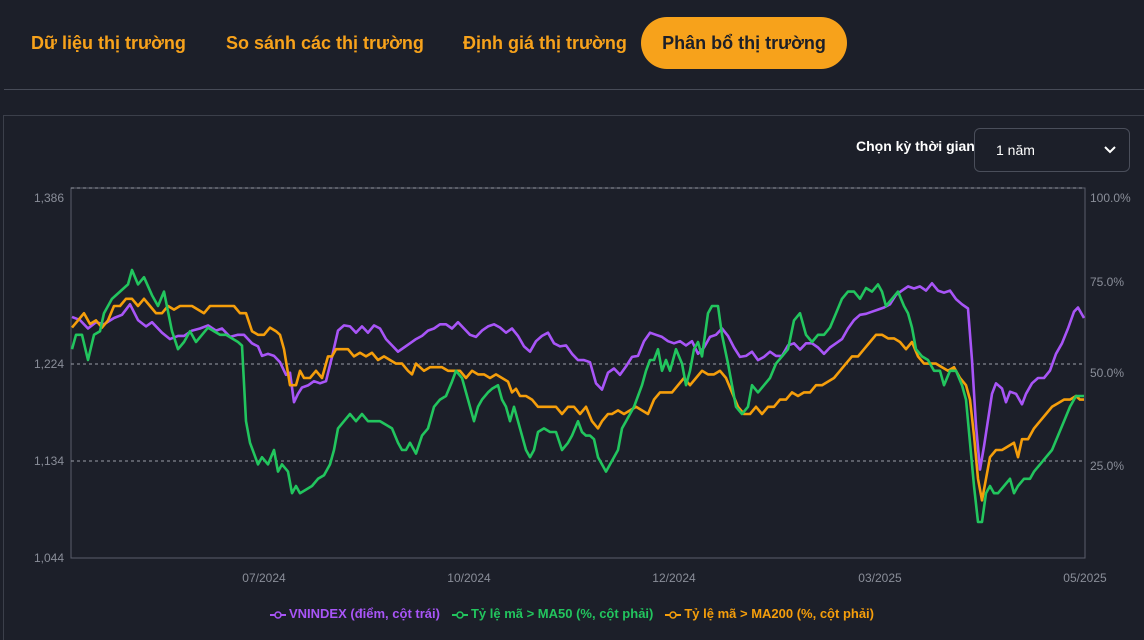  Describe the element at coordinates (574, 89) in the screenshot. I see `tab-divider` at that location.